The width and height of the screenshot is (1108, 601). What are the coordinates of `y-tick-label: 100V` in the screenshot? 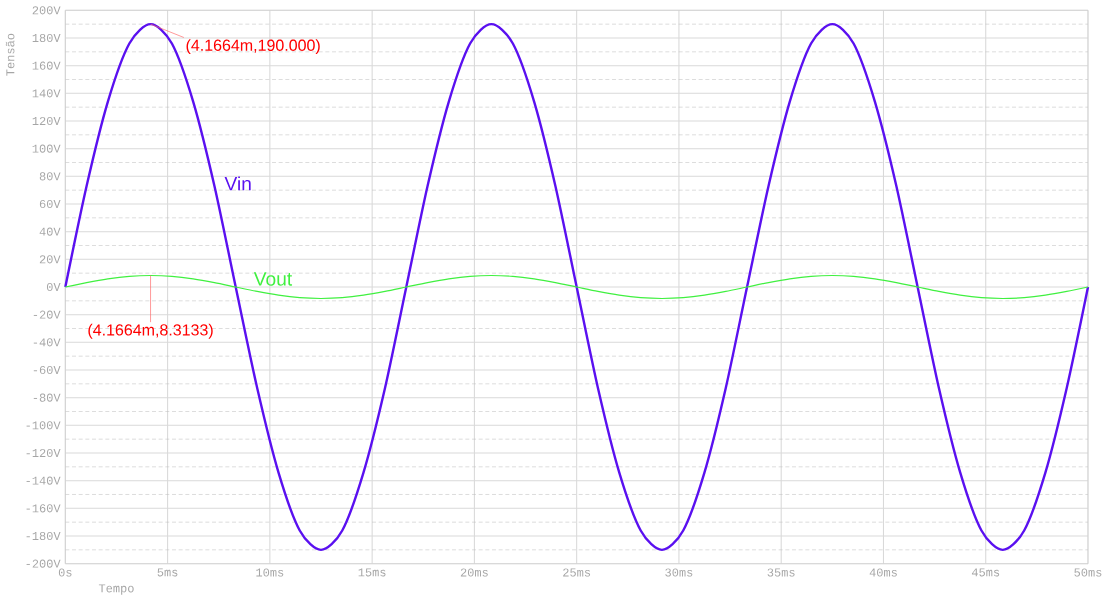 It's located at (46, 148).